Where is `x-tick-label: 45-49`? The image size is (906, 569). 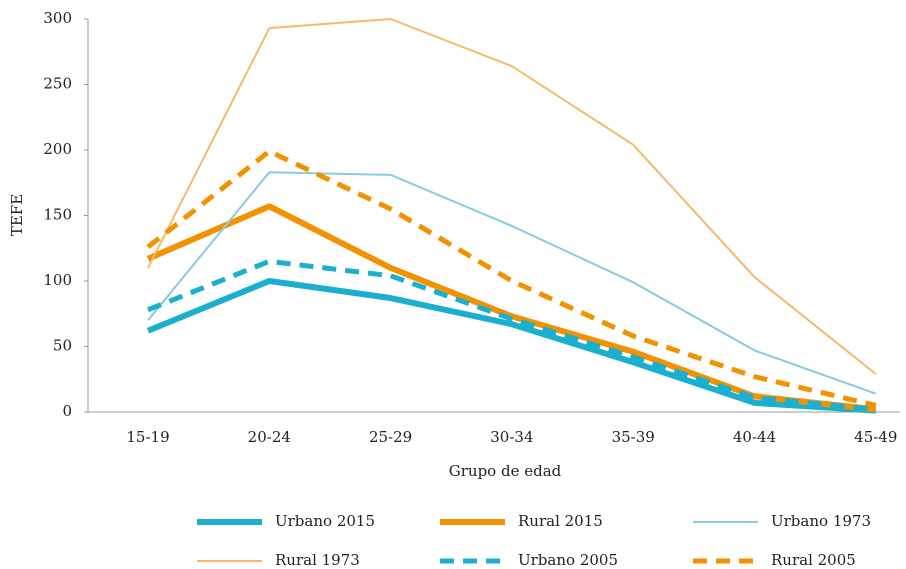 x-tick-label: 45-49 is located at coordinates (875, 437).